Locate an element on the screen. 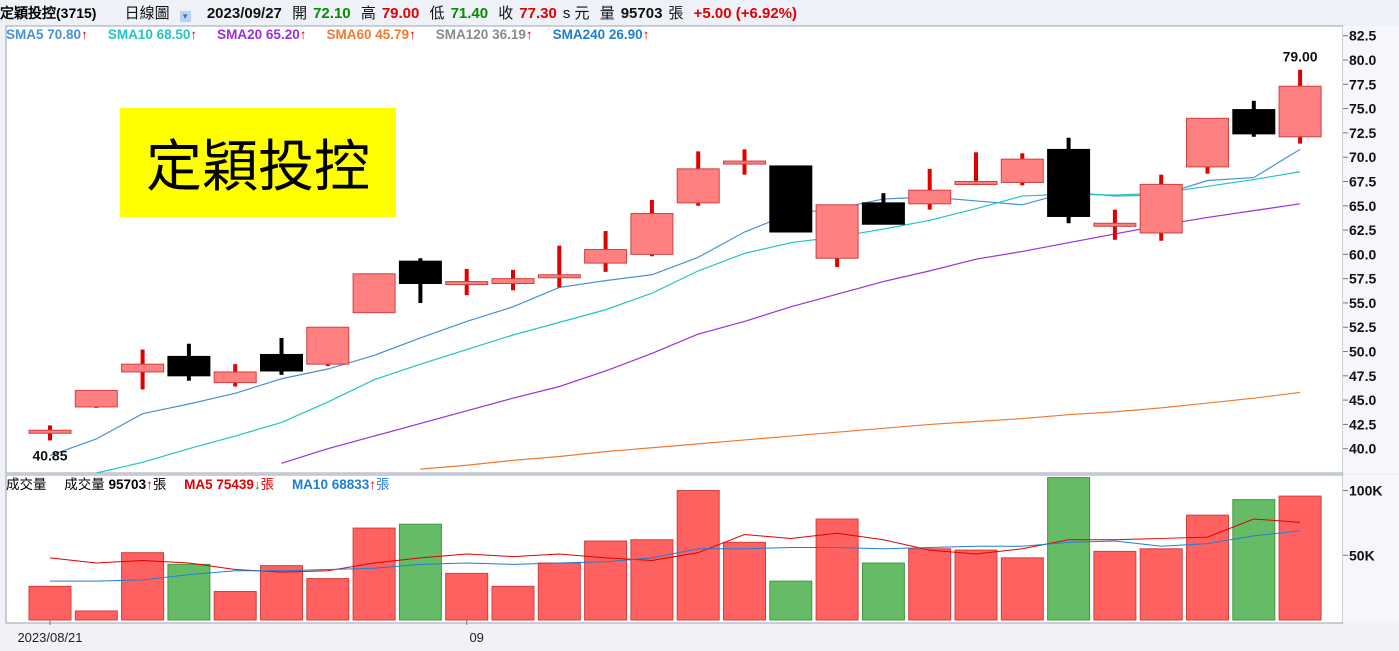 This screenshot has height=651, width=1399. sma-legend-name: SMA5 is located at coordinates (27, 34).